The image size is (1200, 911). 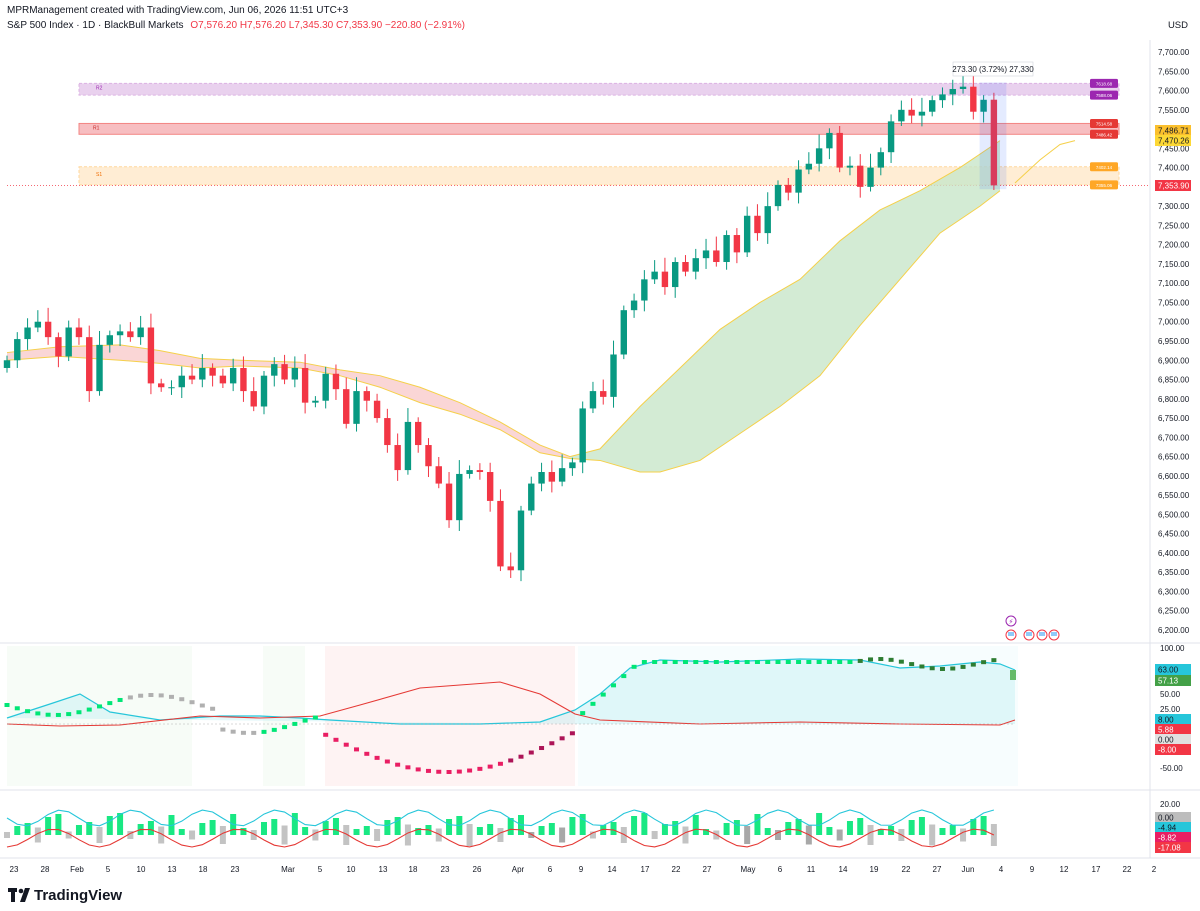 I want to click on symbol-title: S&P 500 Index · 1D · BlackBull Markets, so click(x=95, y=25).